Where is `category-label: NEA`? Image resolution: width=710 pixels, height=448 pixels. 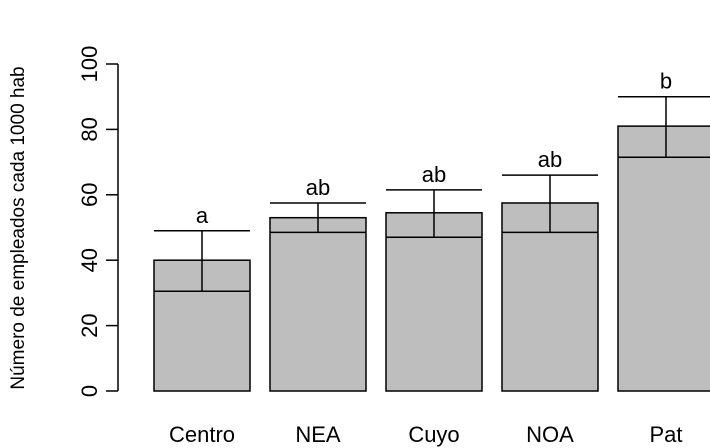
category-label: NEA is located at coordinates (318, 434).